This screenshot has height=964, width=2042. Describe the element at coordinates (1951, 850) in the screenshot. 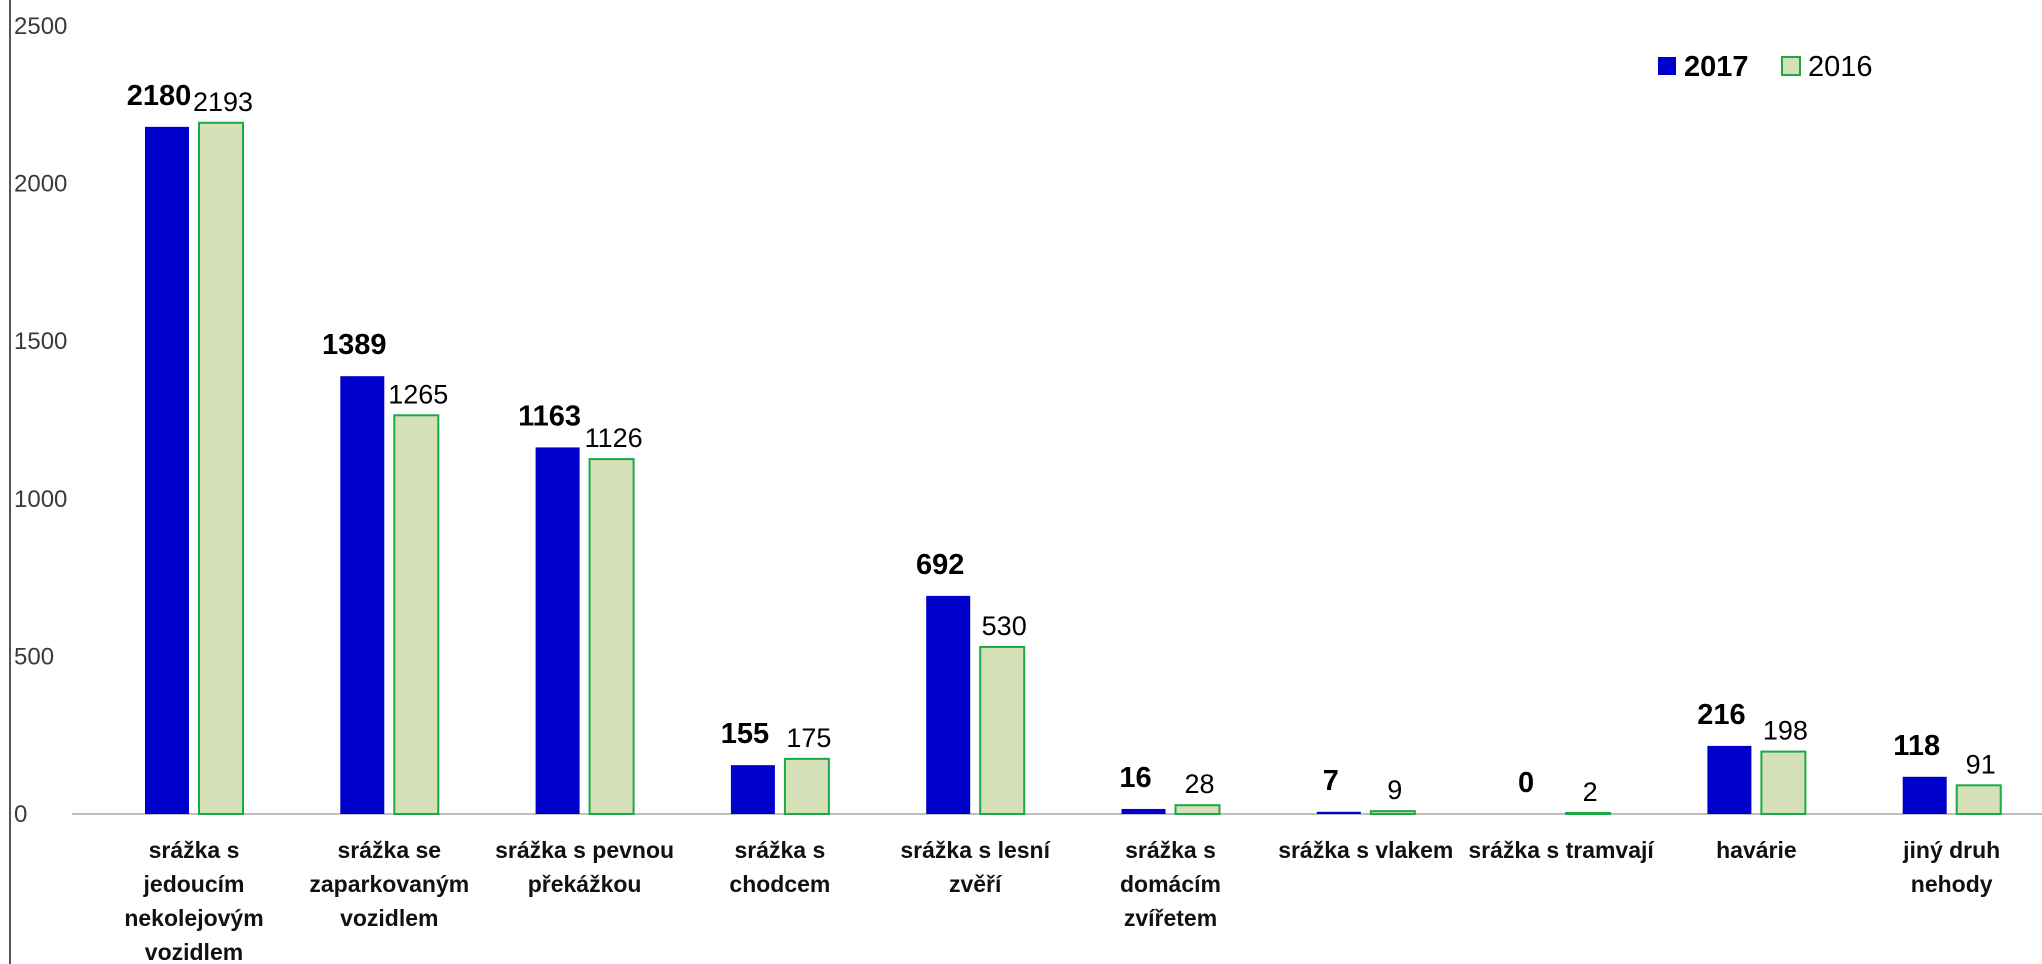

I see `x-category-label: jiný druh` at that location.